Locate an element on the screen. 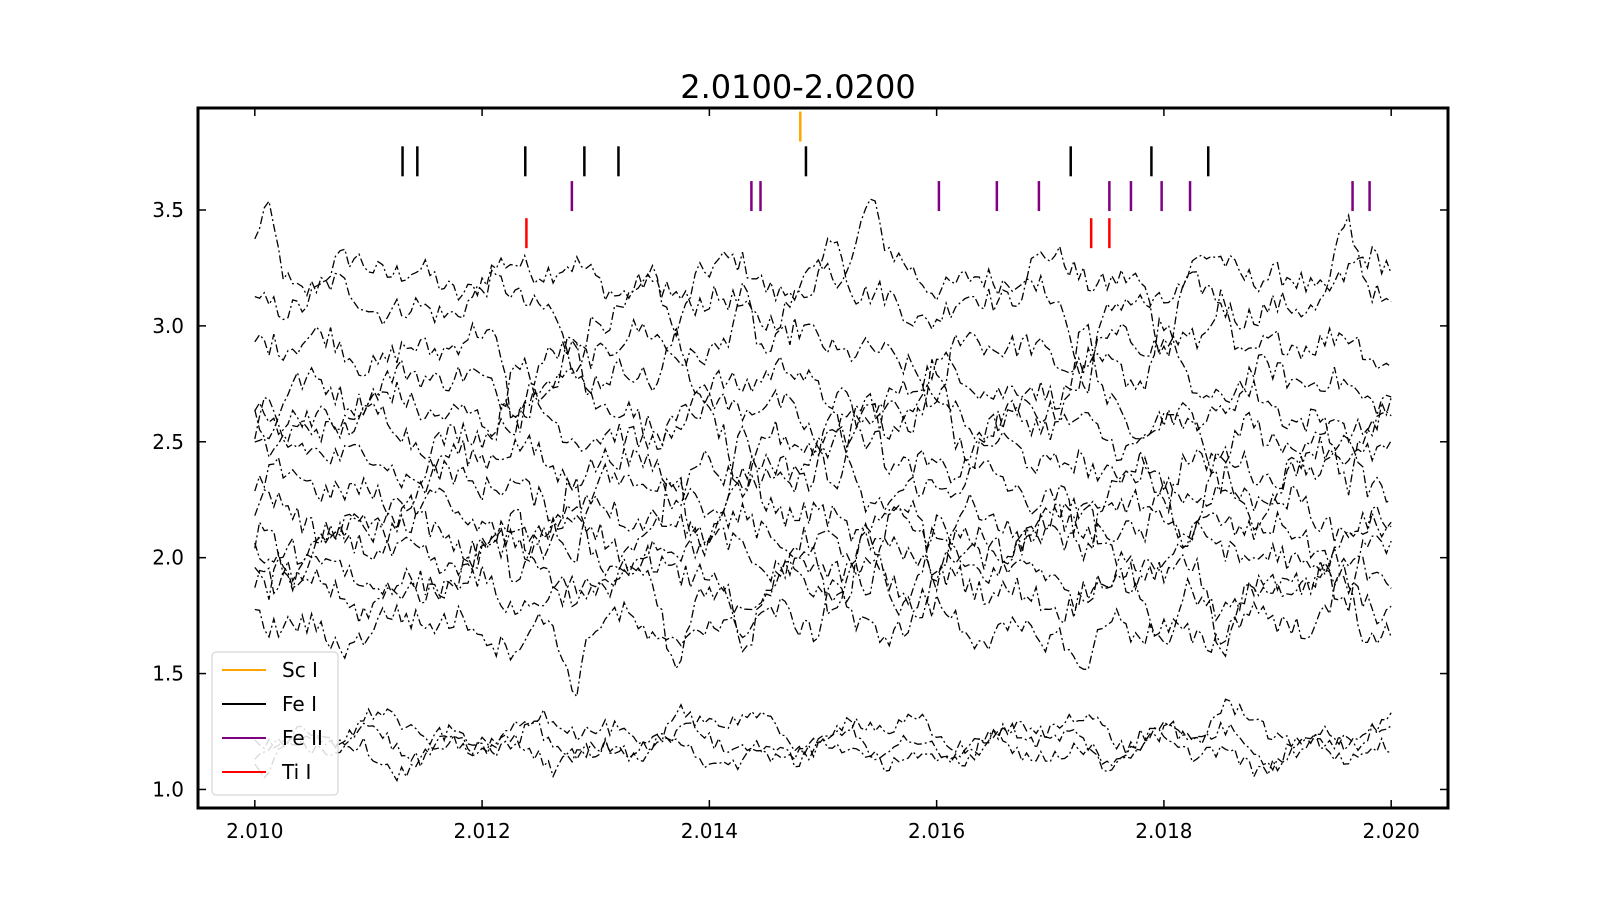 The height and width of the screenshot is (900, 1600). chart-title: 2.0100-2.0200 is located at coordinates (797, 87).